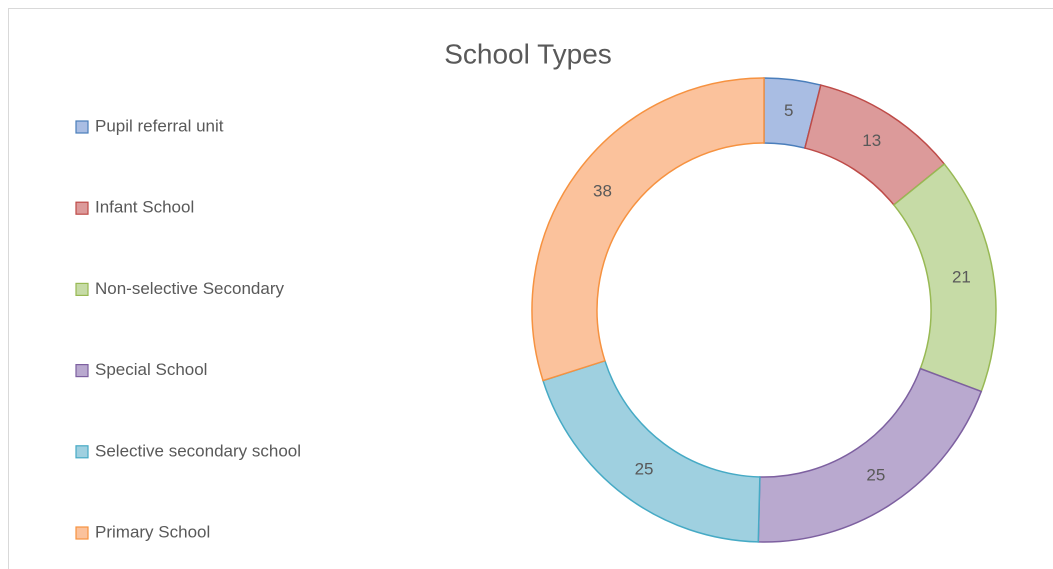 The image size is (1053, 569). Describe the element at coordinates (602, 191) in the screenshot. I see `value-label: 38` at that location.